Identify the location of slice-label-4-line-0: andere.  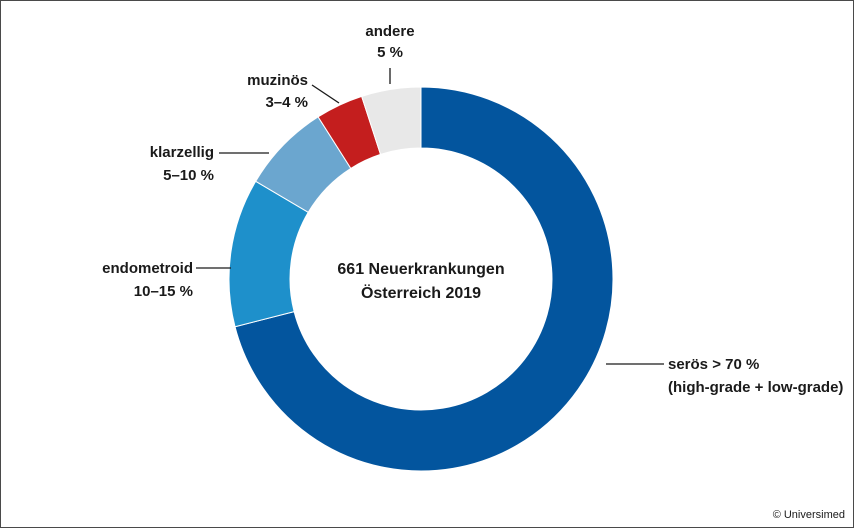
(389, 31).